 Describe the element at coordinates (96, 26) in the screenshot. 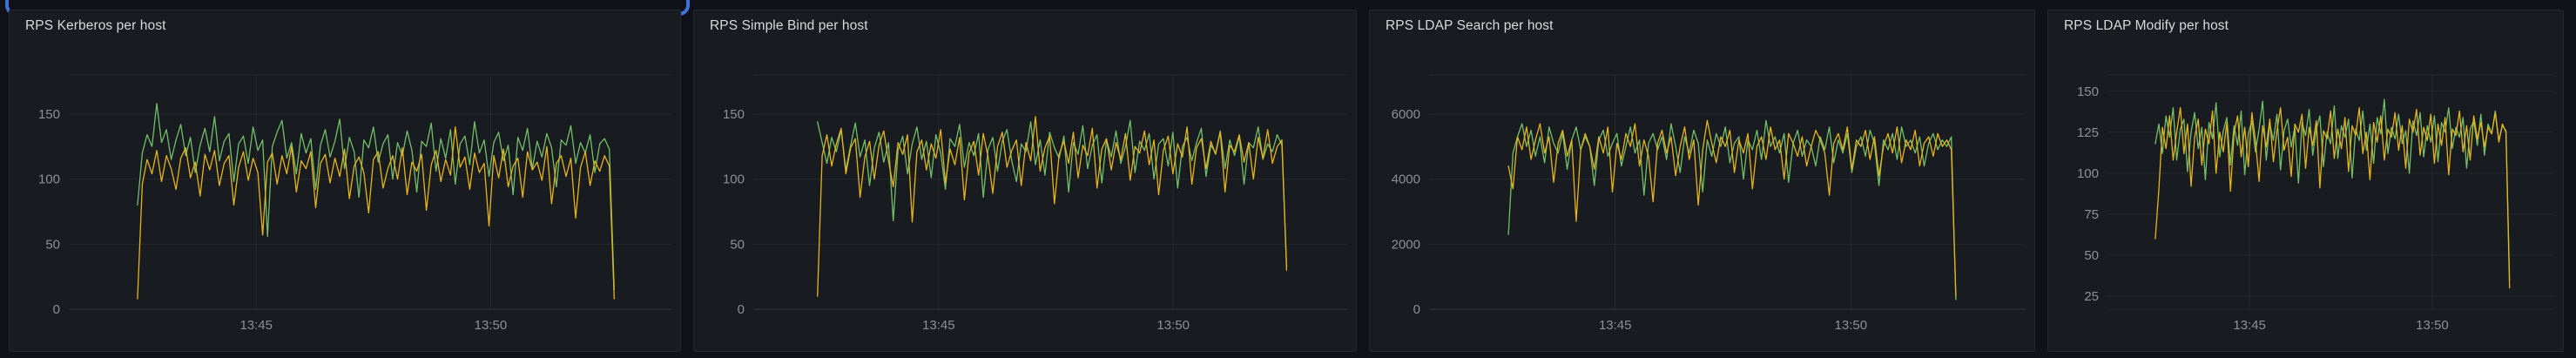

I see `panel-title-kerberos: RPS Kerberos per host` at that location.